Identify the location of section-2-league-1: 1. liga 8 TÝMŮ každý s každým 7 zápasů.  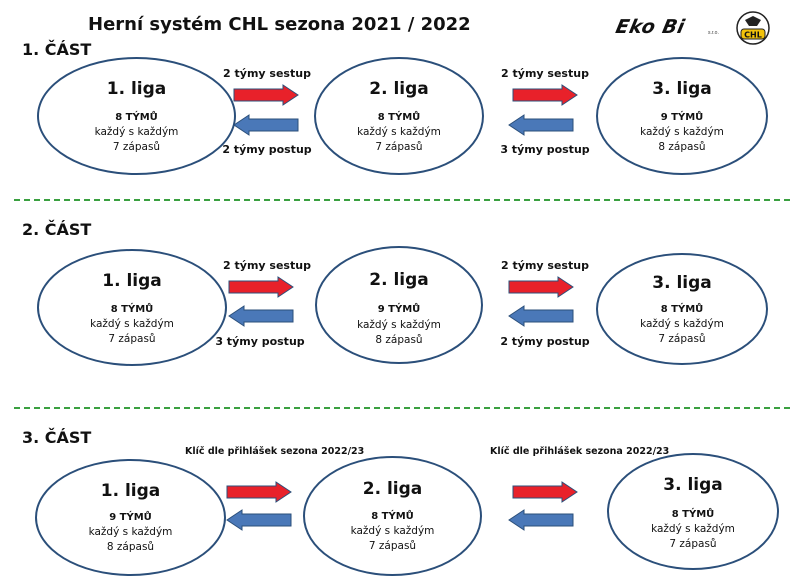
(132, 307).